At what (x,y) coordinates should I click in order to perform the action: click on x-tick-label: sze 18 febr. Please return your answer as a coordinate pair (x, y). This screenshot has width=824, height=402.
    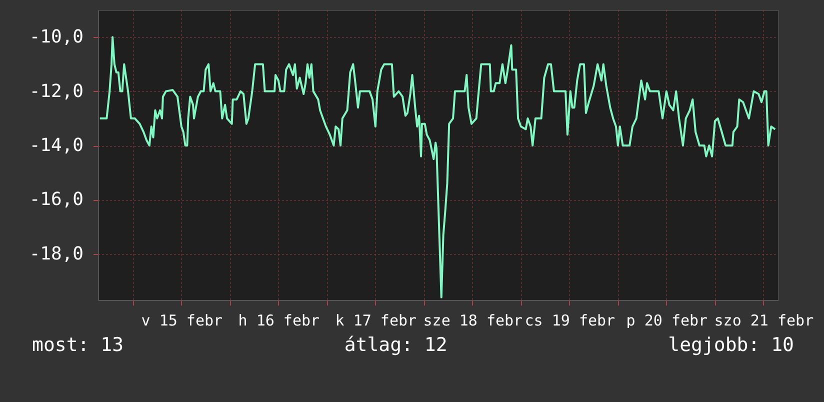
    Looking at the image, I should click on (473, 321).